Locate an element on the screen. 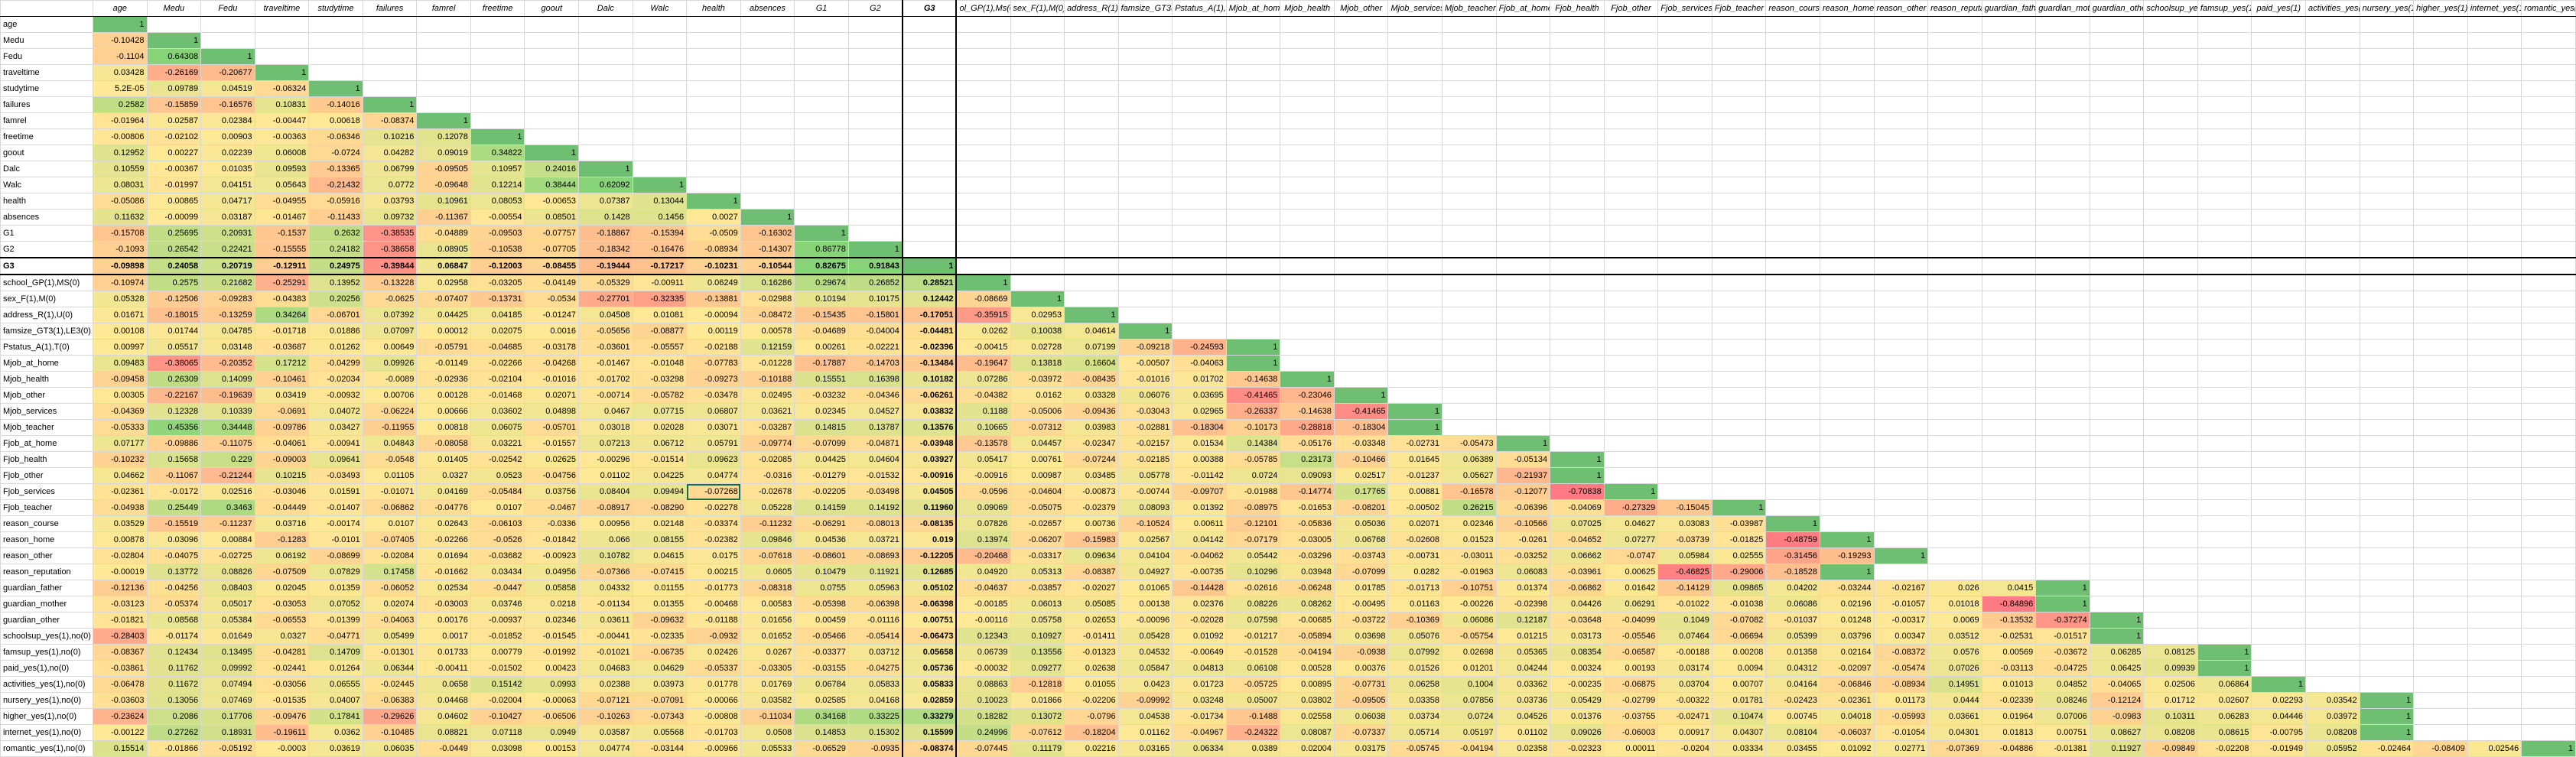  matrix-cell: -0.05474 is located at coordinates (1901, 668).